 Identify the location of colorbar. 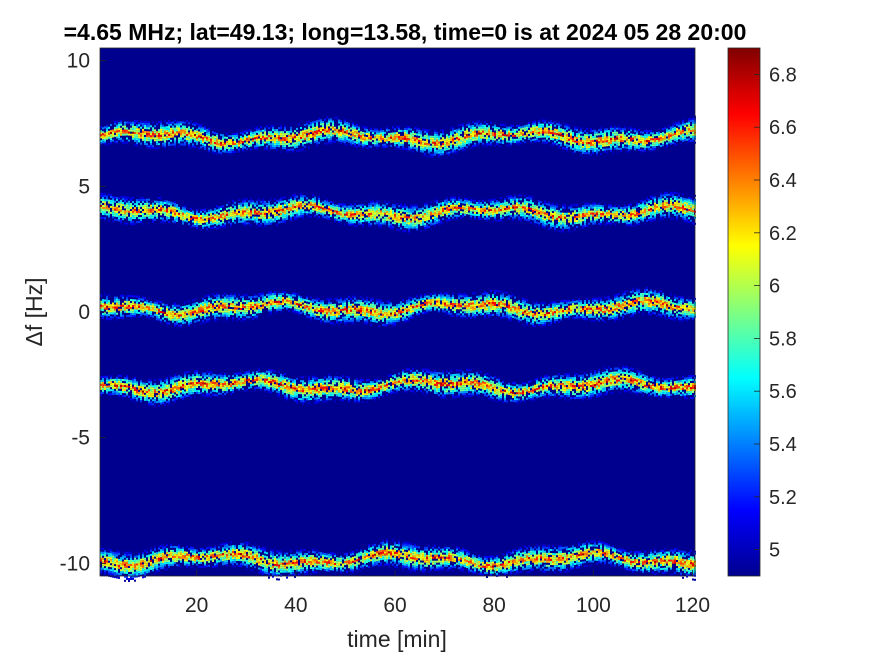
(744, 312).